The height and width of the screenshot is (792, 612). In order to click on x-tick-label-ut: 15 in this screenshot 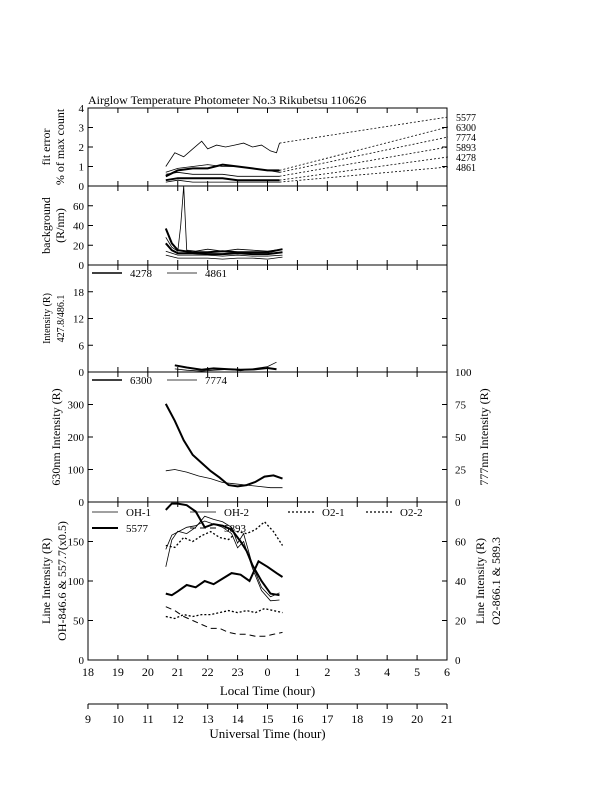, I will do `click(268, 719)`.